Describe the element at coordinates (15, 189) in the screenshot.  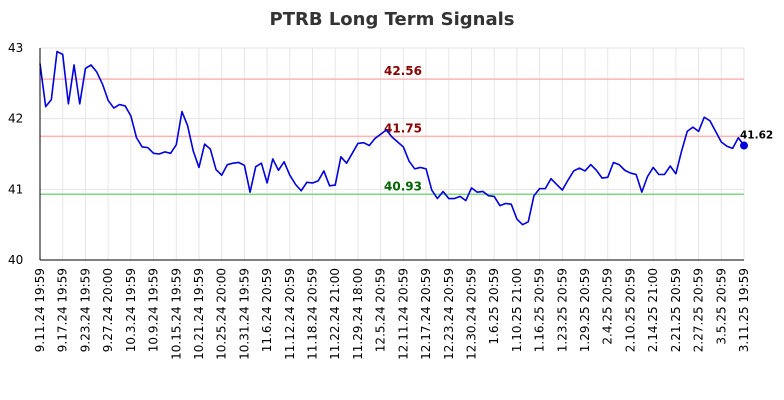
I see `y-tick-label: 41` at that location.